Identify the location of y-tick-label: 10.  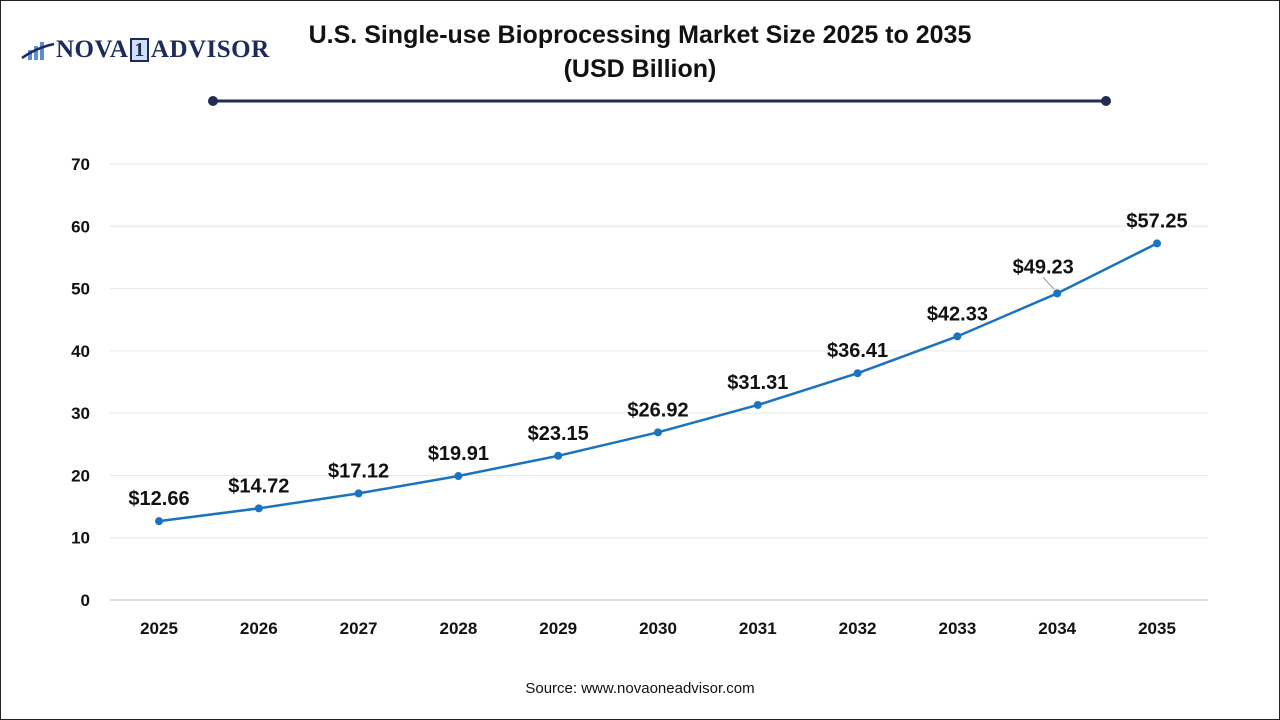
(80, 538).